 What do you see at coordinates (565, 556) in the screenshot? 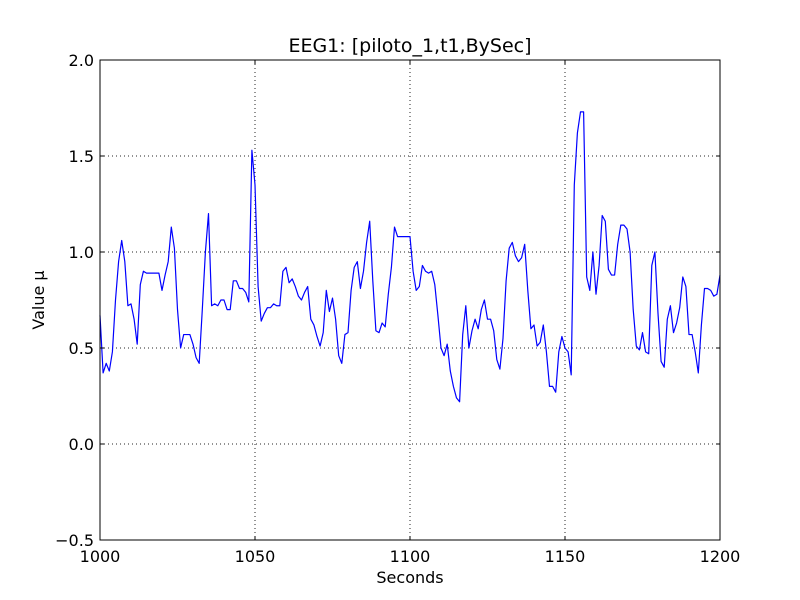
I see `x-tick-label: 1150` at bounding box center [565, 556].